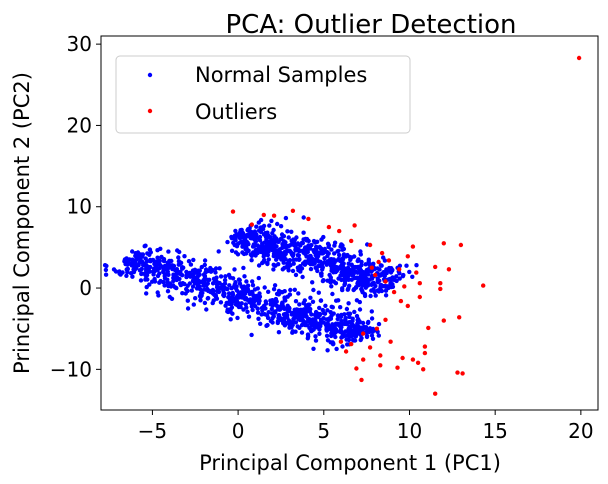 The image size is (608, 484). I want to click on y-tick-label: 30, so click(79, 44).